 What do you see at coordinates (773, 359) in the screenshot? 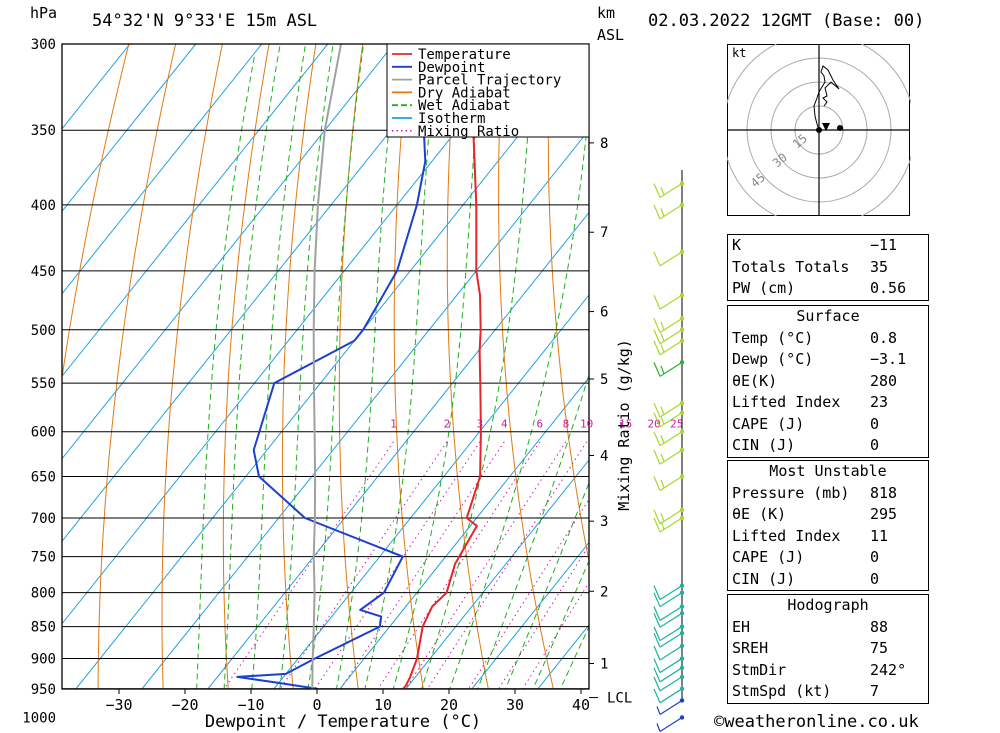
I see `surface-label: Dewp (°C)` at bounding box center [773, 359].